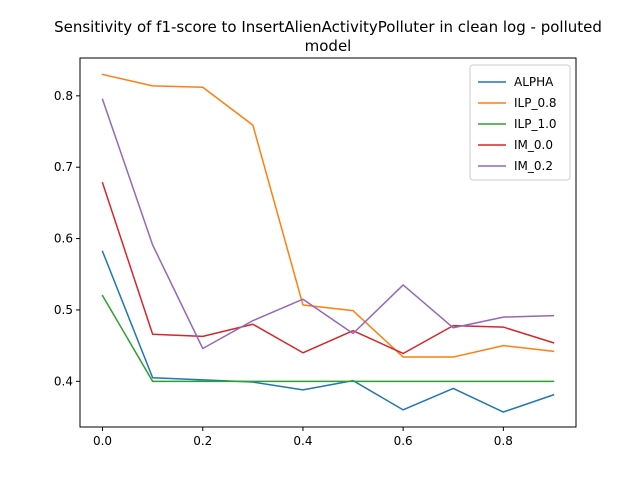  I want to click on y-tick-label-3: 0.7, so click(63, 167).